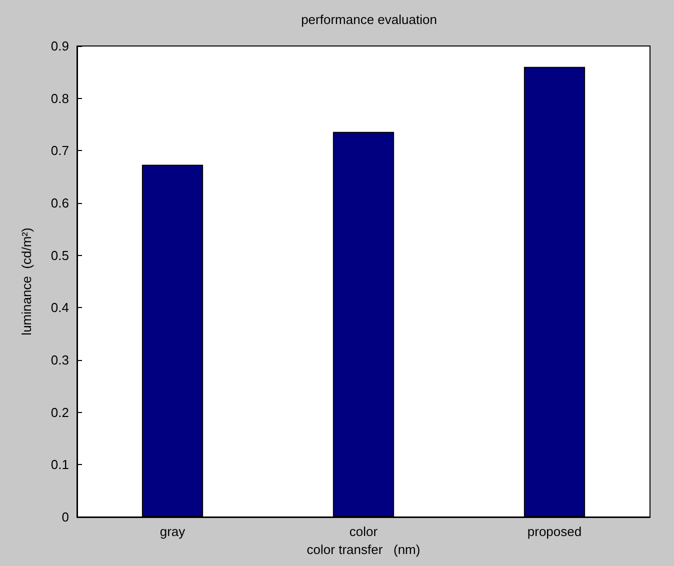 This screenshot has height=566, width=674. I want to click on y-tick-label: 0.2, so click(59, 412).